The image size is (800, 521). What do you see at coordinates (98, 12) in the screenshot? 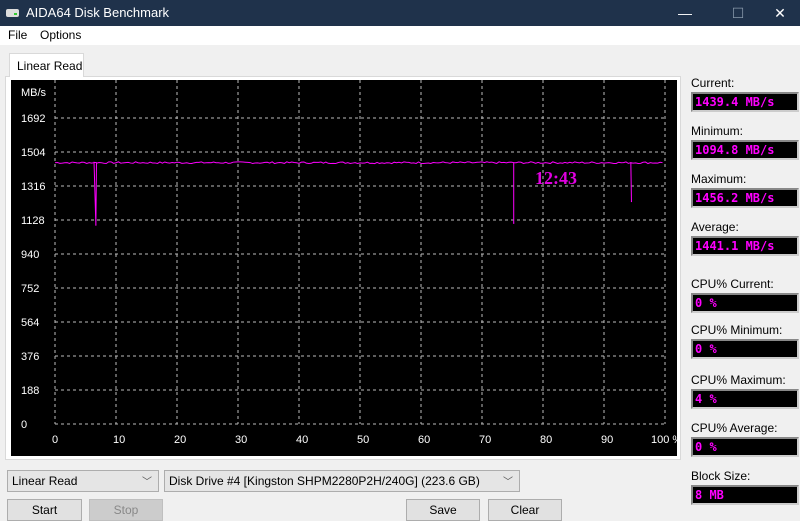
I see `window-title: AIDA64 Disk Benchmark` at bounding box center [98, 12].